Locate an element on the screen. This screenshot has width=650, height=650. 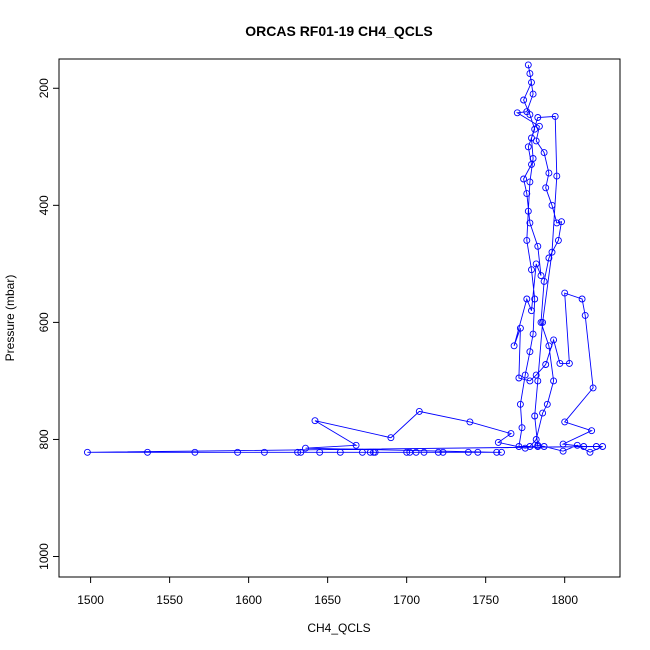
x-tick-label: 1500 is located at coordinates (90, 600).